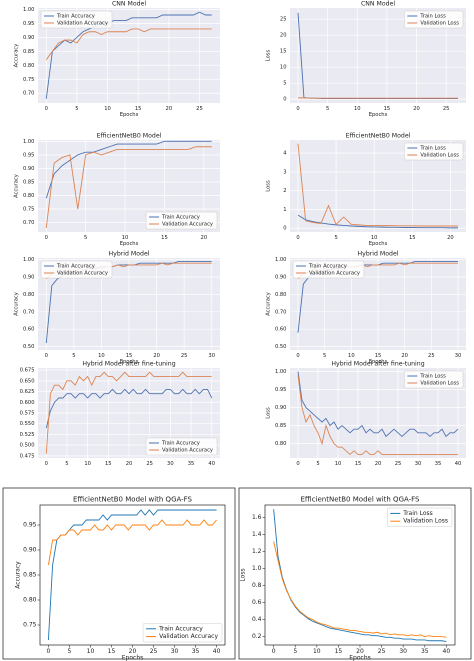  Describe the element at coordinates (119, 573) in the screenshot. I see `panel-frame` at that location.